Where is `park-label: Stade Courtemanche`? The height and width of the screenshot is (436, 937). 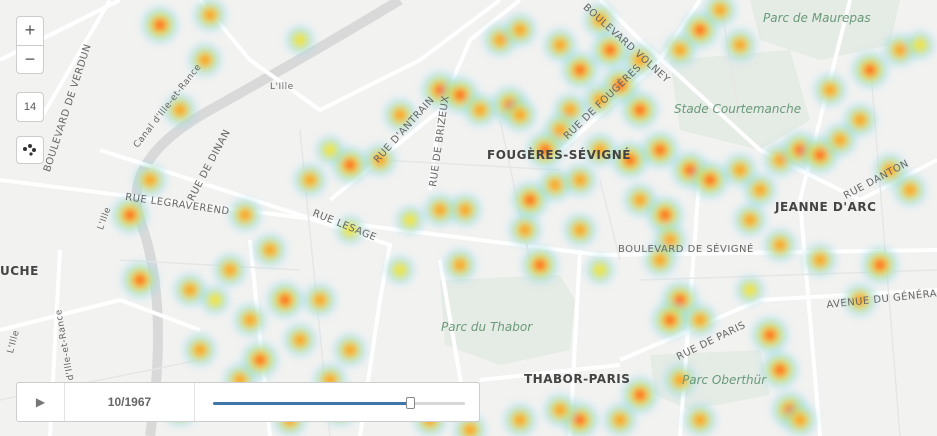 park-label: Stade Courtemanche is located at coordinates (738, 109).